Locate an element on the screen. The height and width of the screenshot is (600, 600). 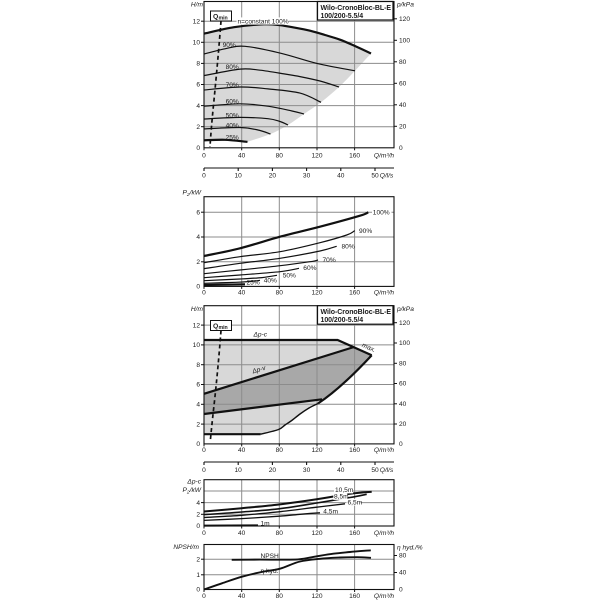
svg-text: 12 is located at coordinates (197, 21).